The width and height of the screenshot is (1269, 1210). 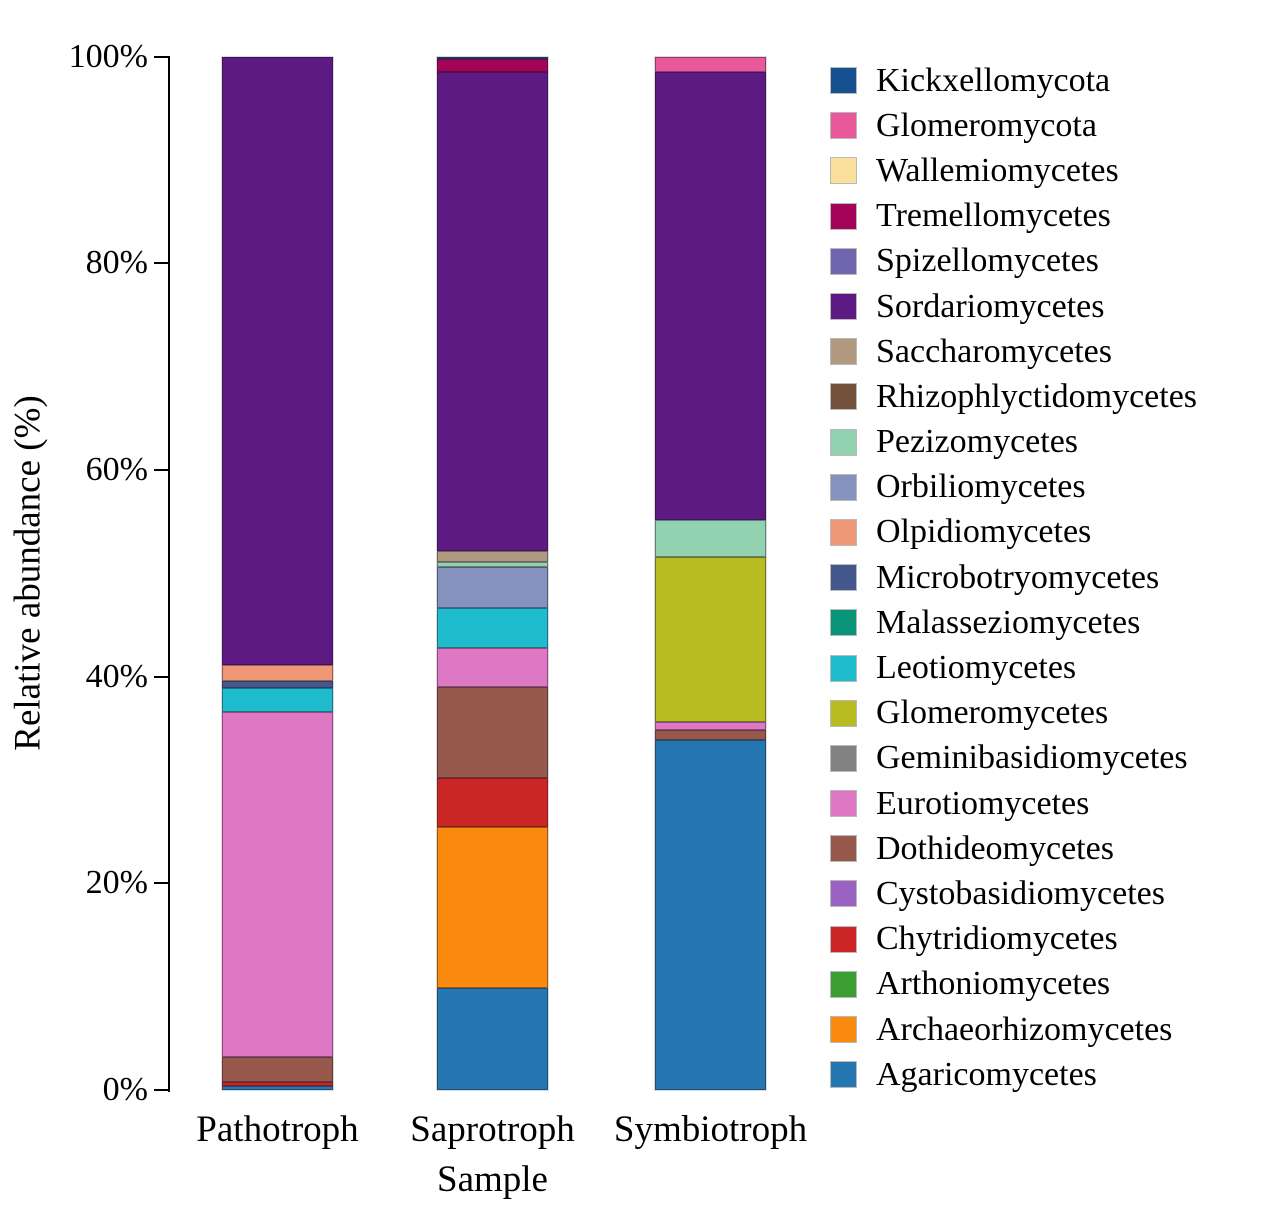 What do you see at coordinates (994, 351) in the screenshot?
I see `legend-label: Saccharomycetes` at bounding box center [994, 351].